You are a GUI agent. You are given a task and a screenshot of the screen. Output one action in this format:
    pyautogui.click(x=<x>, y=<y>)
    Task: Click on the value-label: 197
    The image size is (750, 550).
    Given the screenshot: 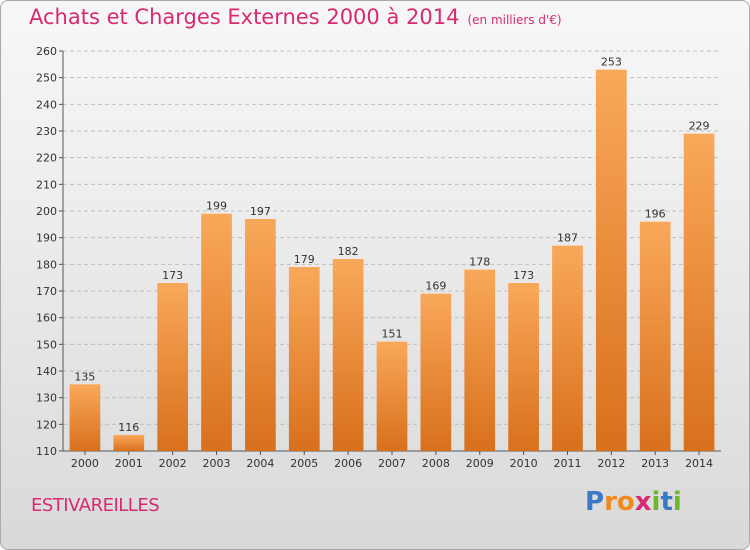 What is the action you would take?
    pyautogui.click(x=260, y=211)
    